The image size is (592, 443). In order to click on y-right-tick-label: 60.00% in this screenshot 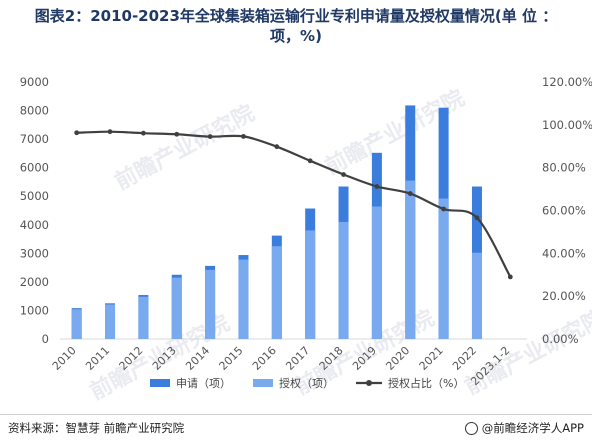, I will do `click(564, 211)`.